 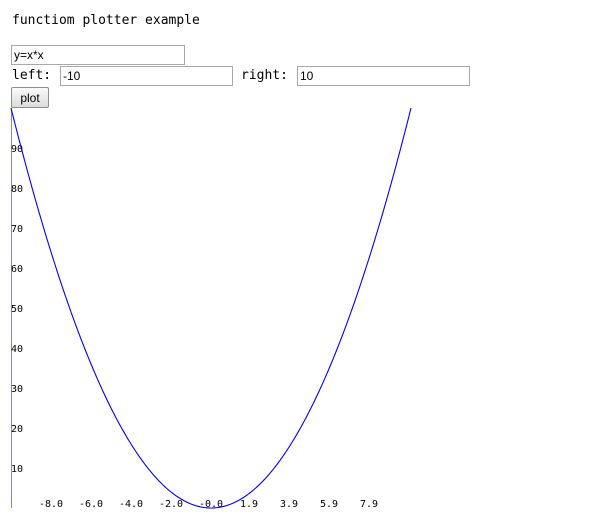 What do you see at coordinates (30, 97) in the screenshot?
I see `plot-button: plot` at bounding box center [30, 97].